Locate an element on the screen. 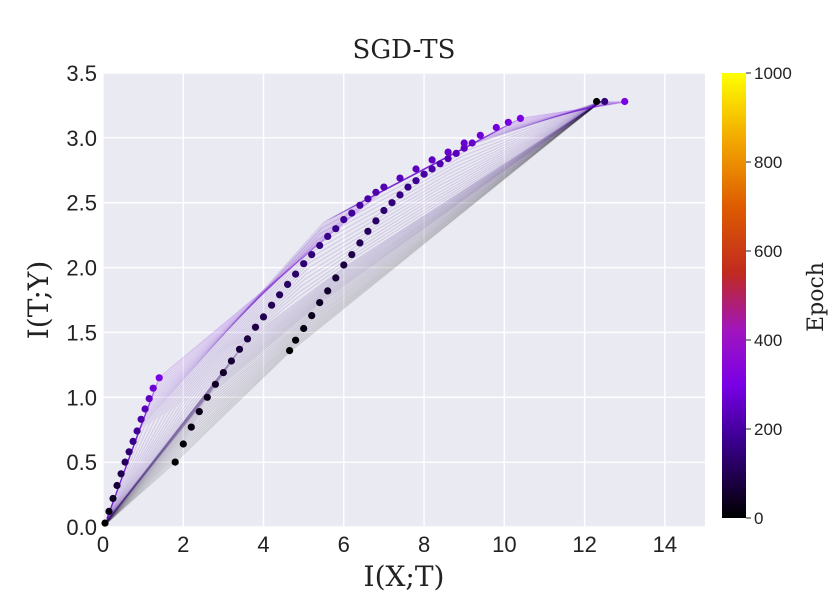 The image size is (830, 593). x-tick-label: 4 is located at coordinates (263, 544).